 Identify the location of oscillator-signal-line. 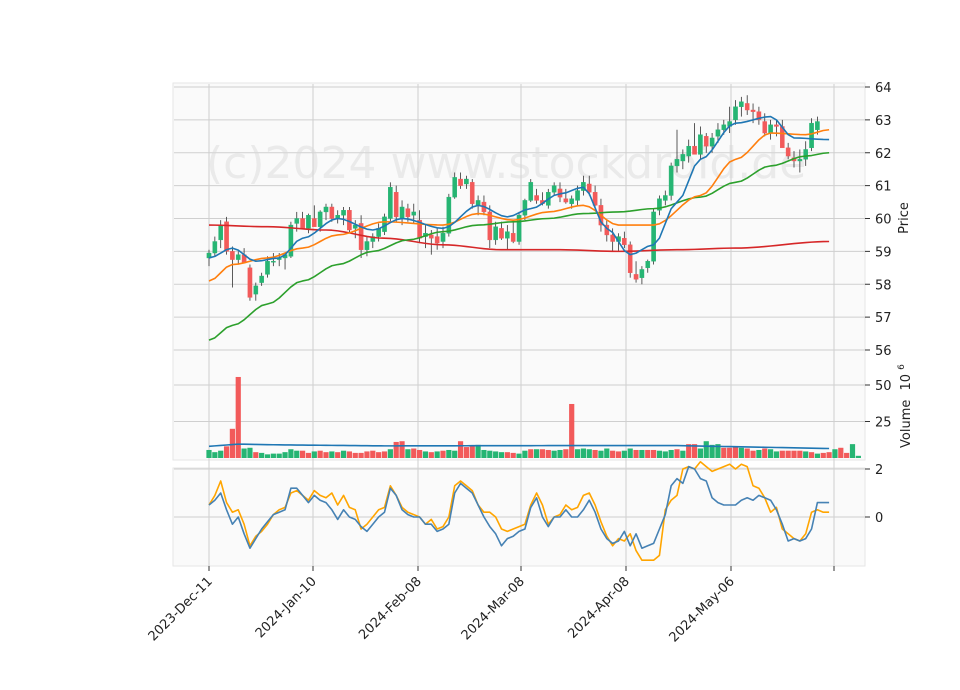
(519, 511).